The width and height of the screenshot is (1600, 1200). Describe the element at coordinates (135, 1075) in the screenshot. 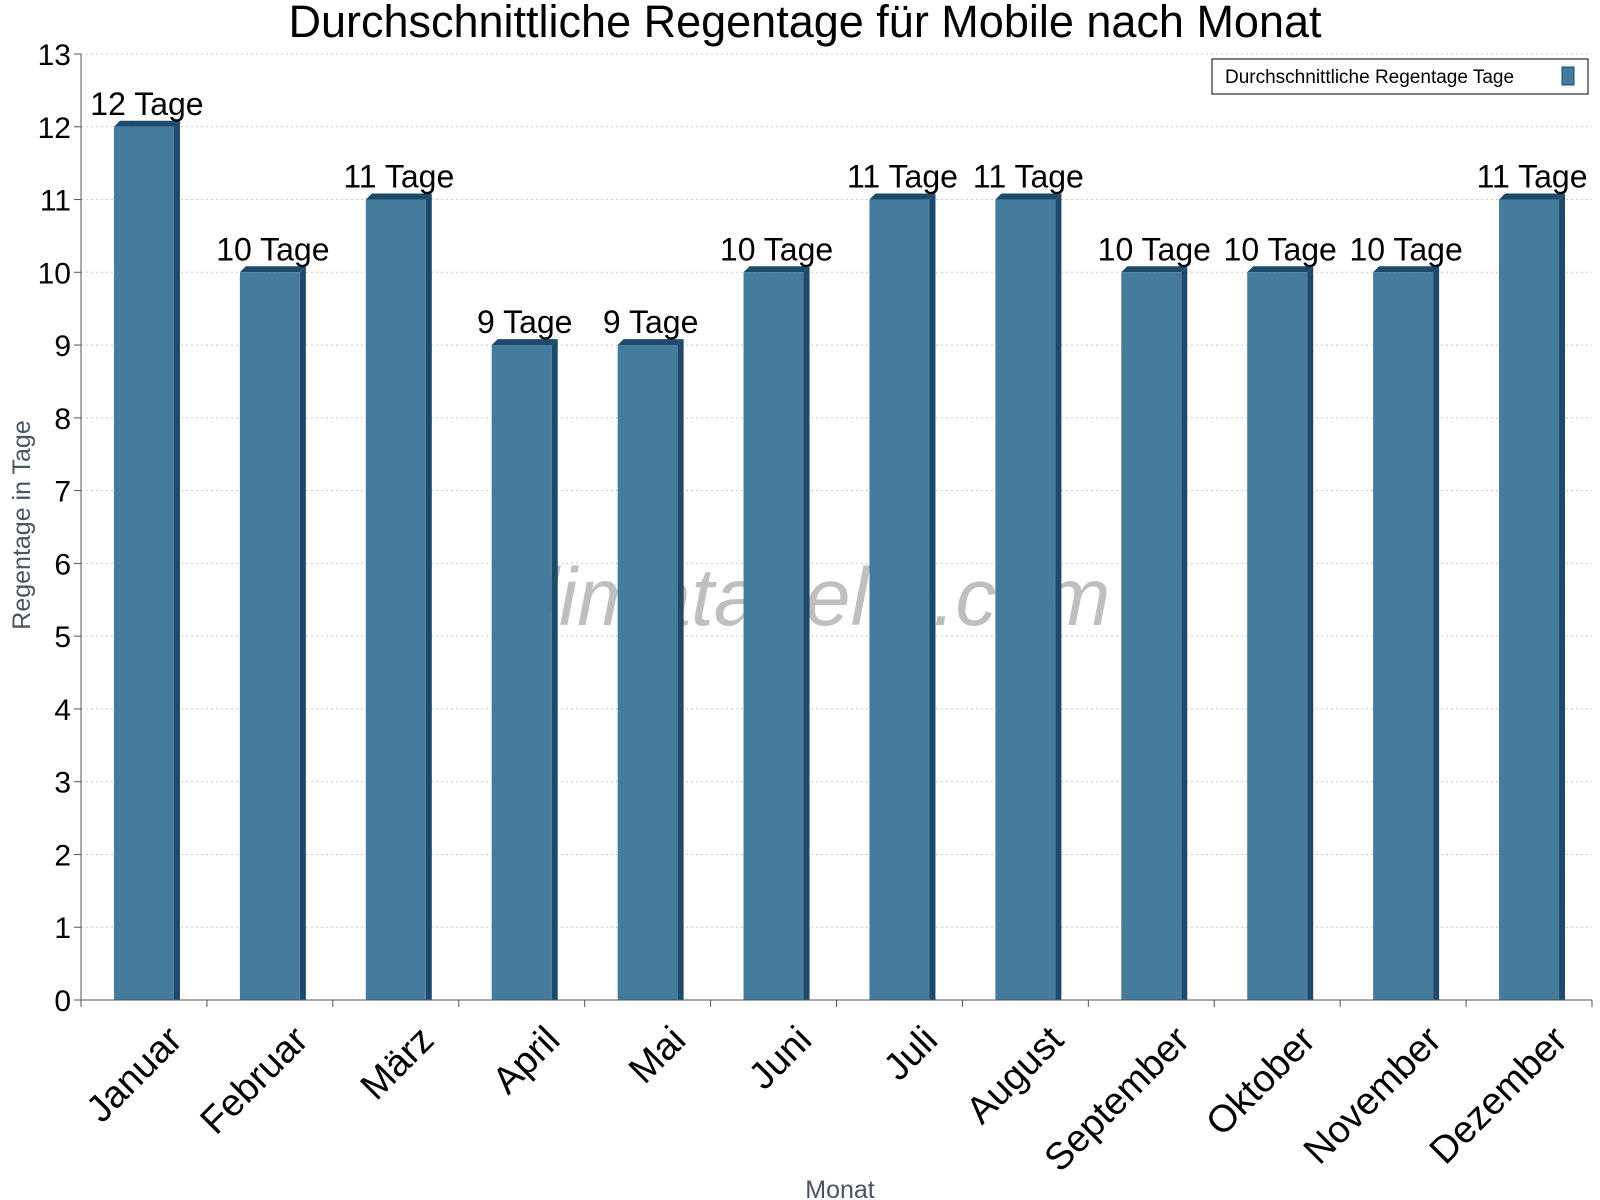

I see `x-tick-label: Januar` at that location.